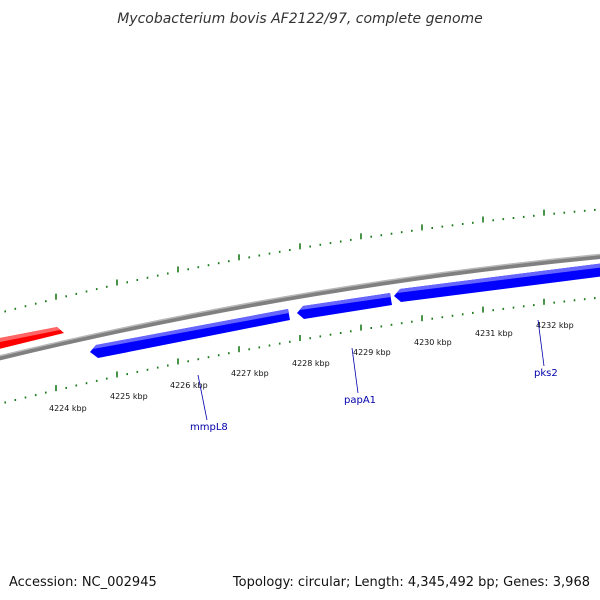 This screenshot has height=600, width=600. Describe the element at coordinates (494, 333) in the screenshot. I see `kbp-tick-label: 4231 kbp` at that location.